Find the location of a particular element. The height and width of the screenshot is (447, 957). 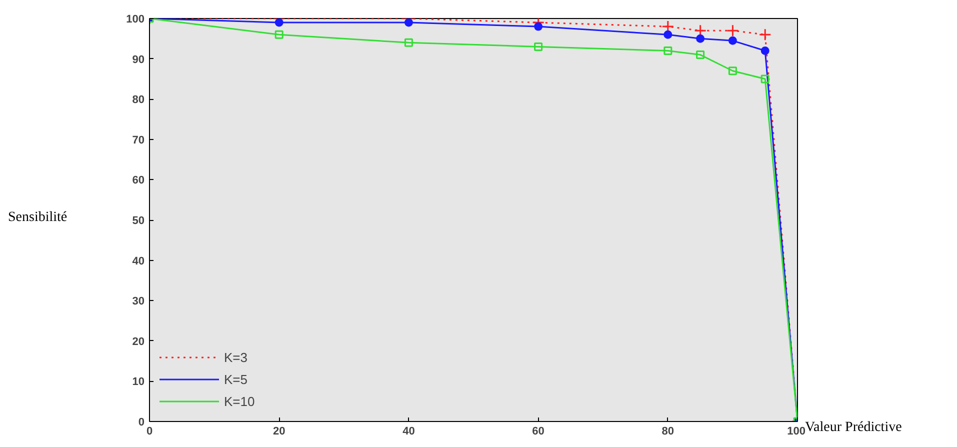

legend-label: K=3 is located at coordinates (236, 357).